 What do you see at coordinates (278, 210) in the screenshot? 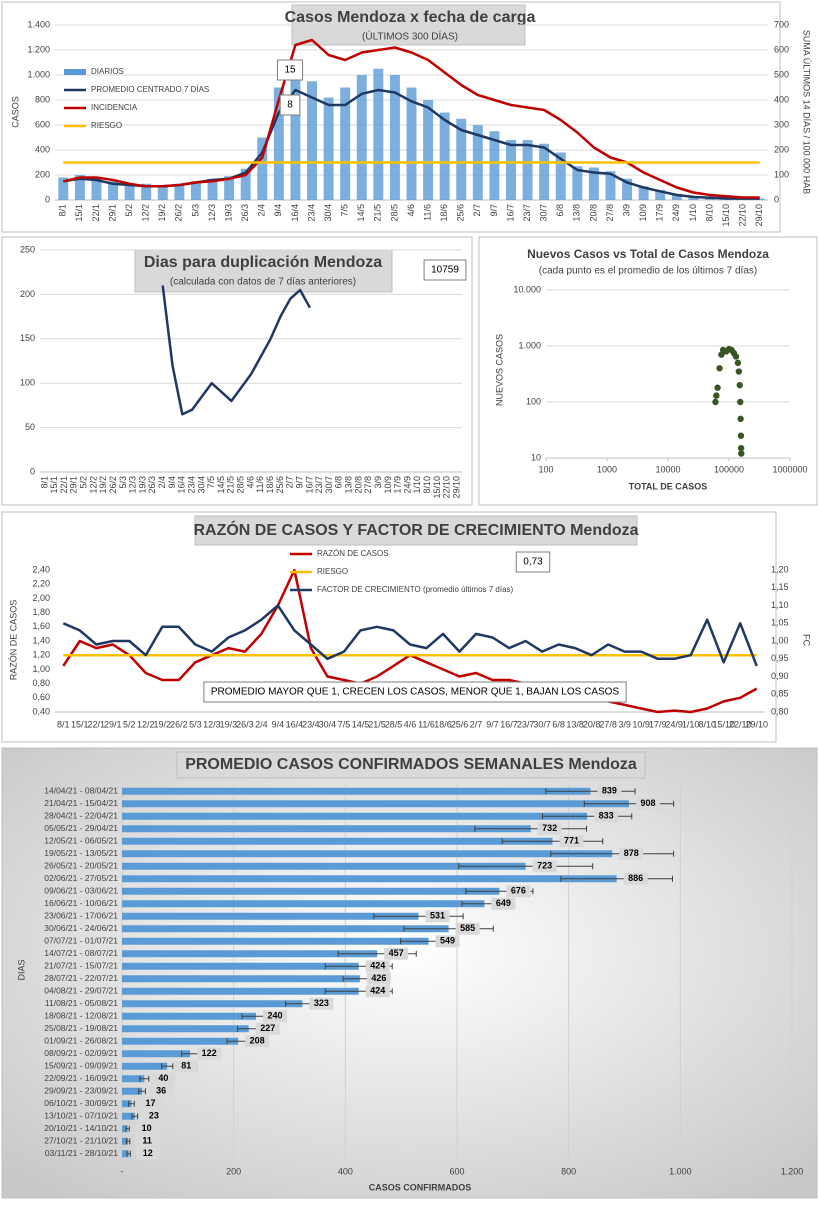
I see `x-tick-label: 9/4` at bounding box center [278, 210].